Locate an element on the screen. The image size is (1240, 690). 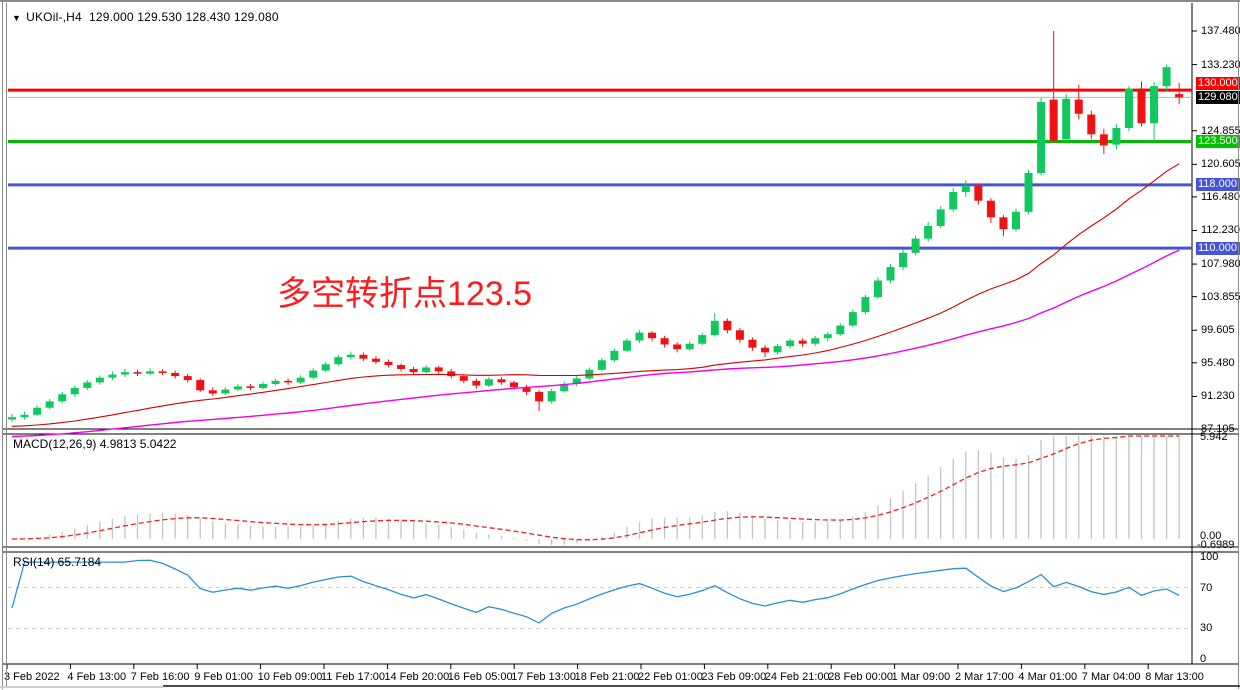
rsi-line is located at coordinates (595, 591).